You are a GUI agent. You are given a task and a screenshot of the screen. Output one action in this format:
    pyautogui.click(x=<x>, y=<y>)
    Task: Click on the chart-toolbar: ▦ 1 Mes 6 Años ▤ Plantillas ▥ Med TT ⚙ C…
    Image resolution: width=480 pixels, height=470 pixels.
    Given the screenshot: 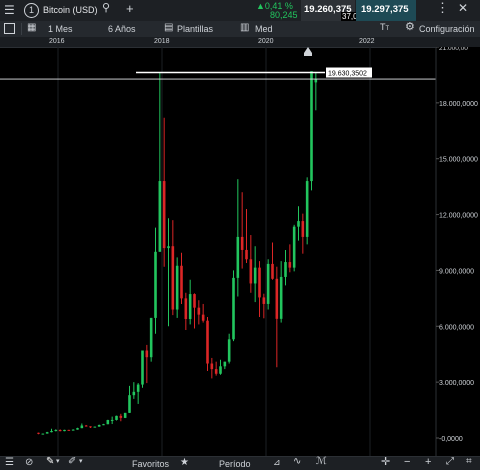 What is the action you would take?
    pyautogui.click(x=240, y=29)
    